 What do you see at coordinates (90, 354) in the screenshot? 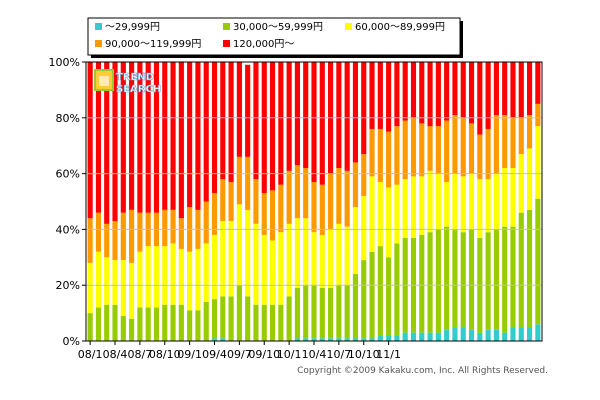
I see `x-tick-label: 08/1` at bounding box center [90, 354].